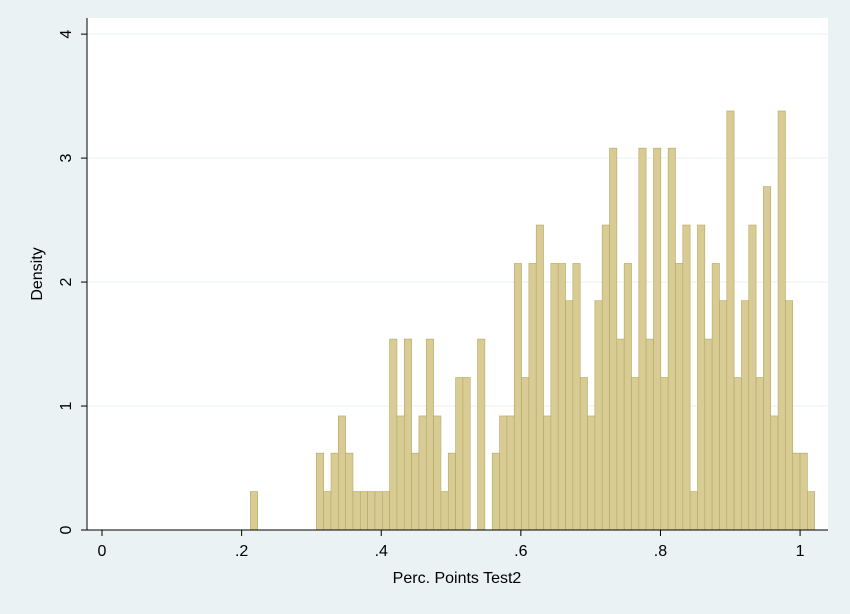  What do you see at coordinates (800, 551) in the screenshot?
I see `x-tick-label: 1` at bounding box center [800, 551].